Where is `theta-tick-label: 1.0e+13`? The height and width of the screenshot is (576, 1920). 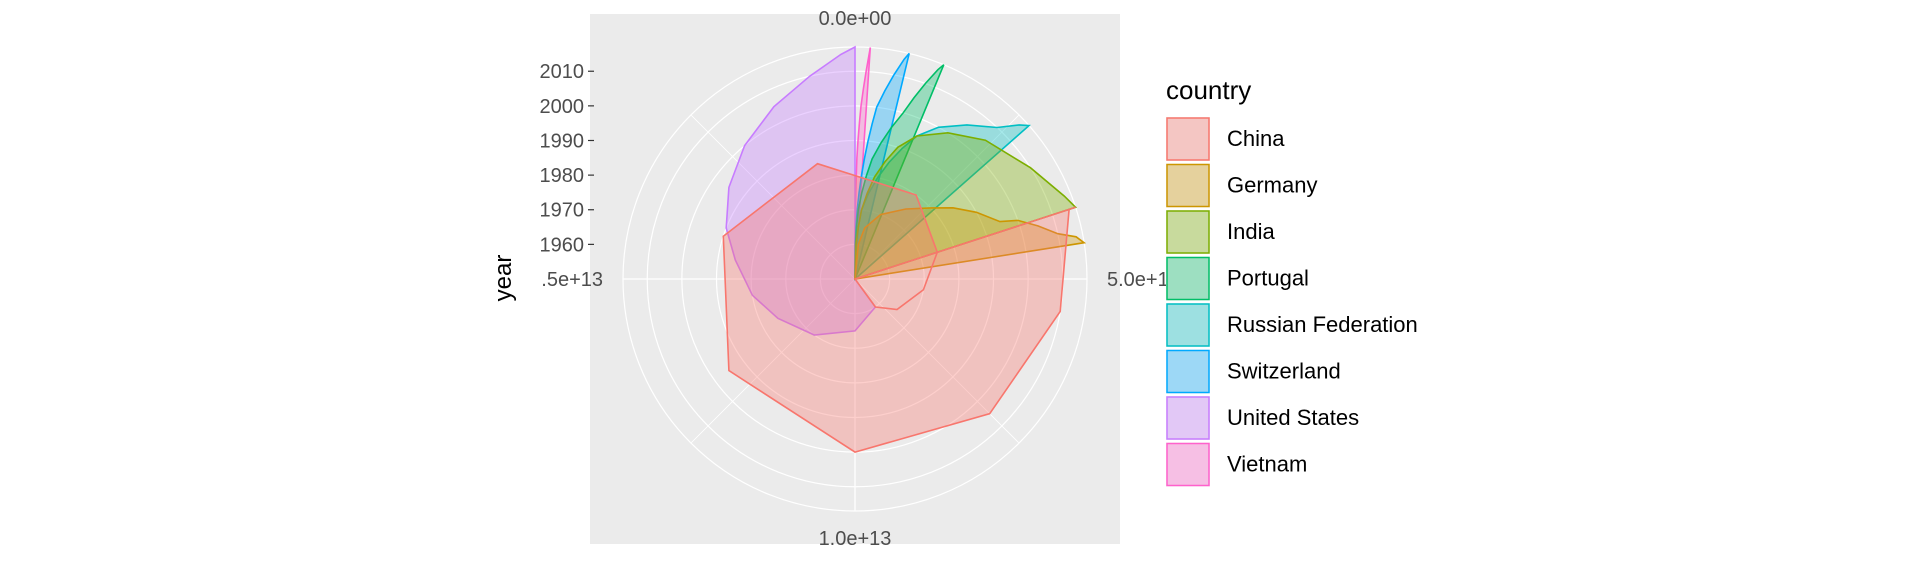 theta-tick-label: 1.0e+13 is located at coordinates (855, 539).